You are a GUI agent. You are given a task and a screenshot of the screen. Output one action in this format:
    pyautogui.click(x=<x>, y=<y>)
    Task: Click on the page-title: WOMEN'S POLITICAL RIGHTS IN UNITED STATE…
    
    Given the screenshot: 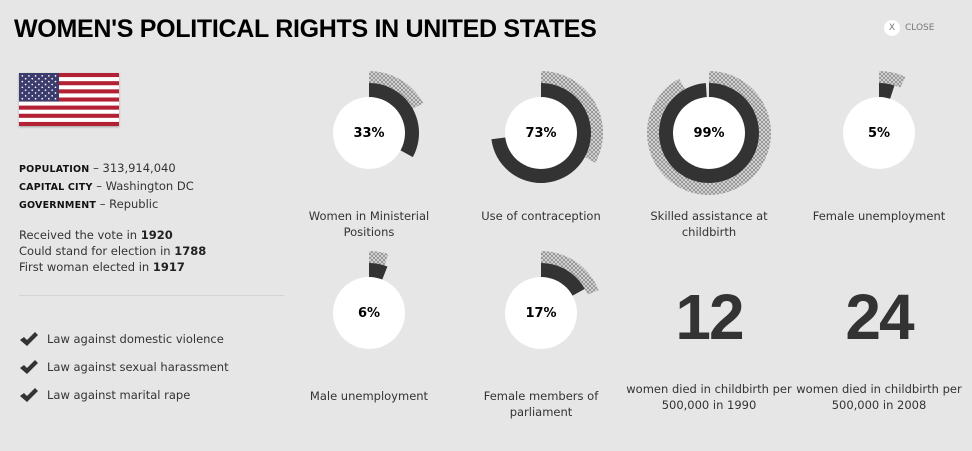 What is the action you would take?
    pyautogui.click(x=305, y=29)
    